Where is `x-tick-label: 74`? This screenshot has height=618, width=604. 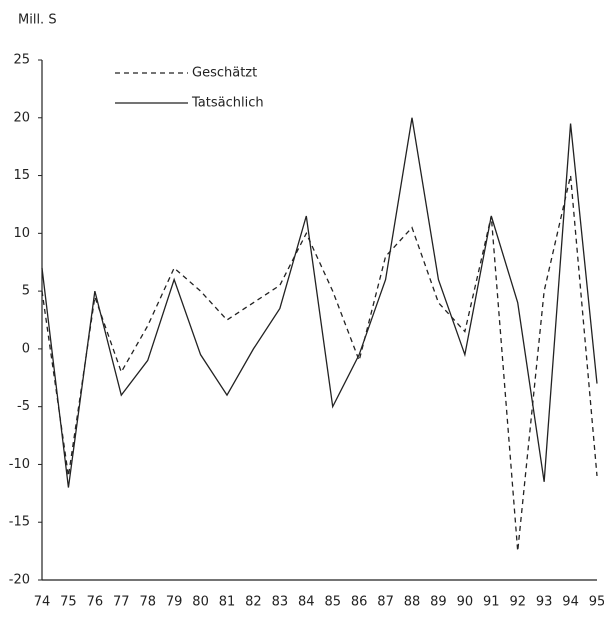
x-tick-label: 74 is located at coordinates (42, 602).